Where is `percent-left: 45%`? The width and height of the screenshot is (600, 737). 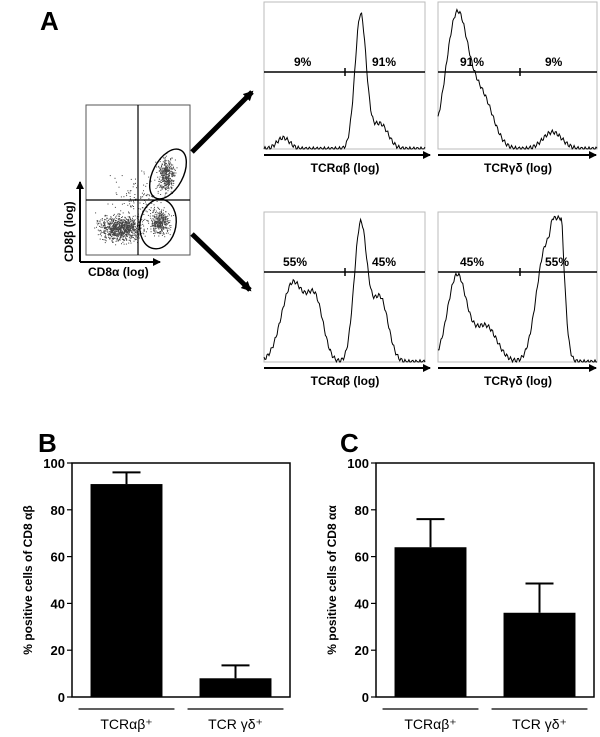 percent-left: 45% is located at coordinates (472, 262).